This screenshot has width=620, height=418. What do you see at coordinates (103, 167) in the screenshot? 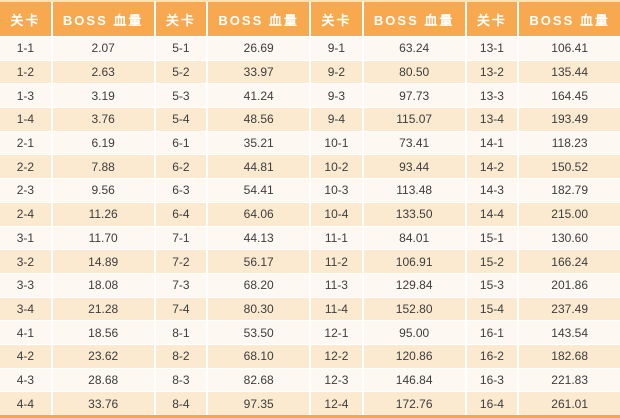
I see `hp-cell: 7.88` at bounding box center [103, 167].